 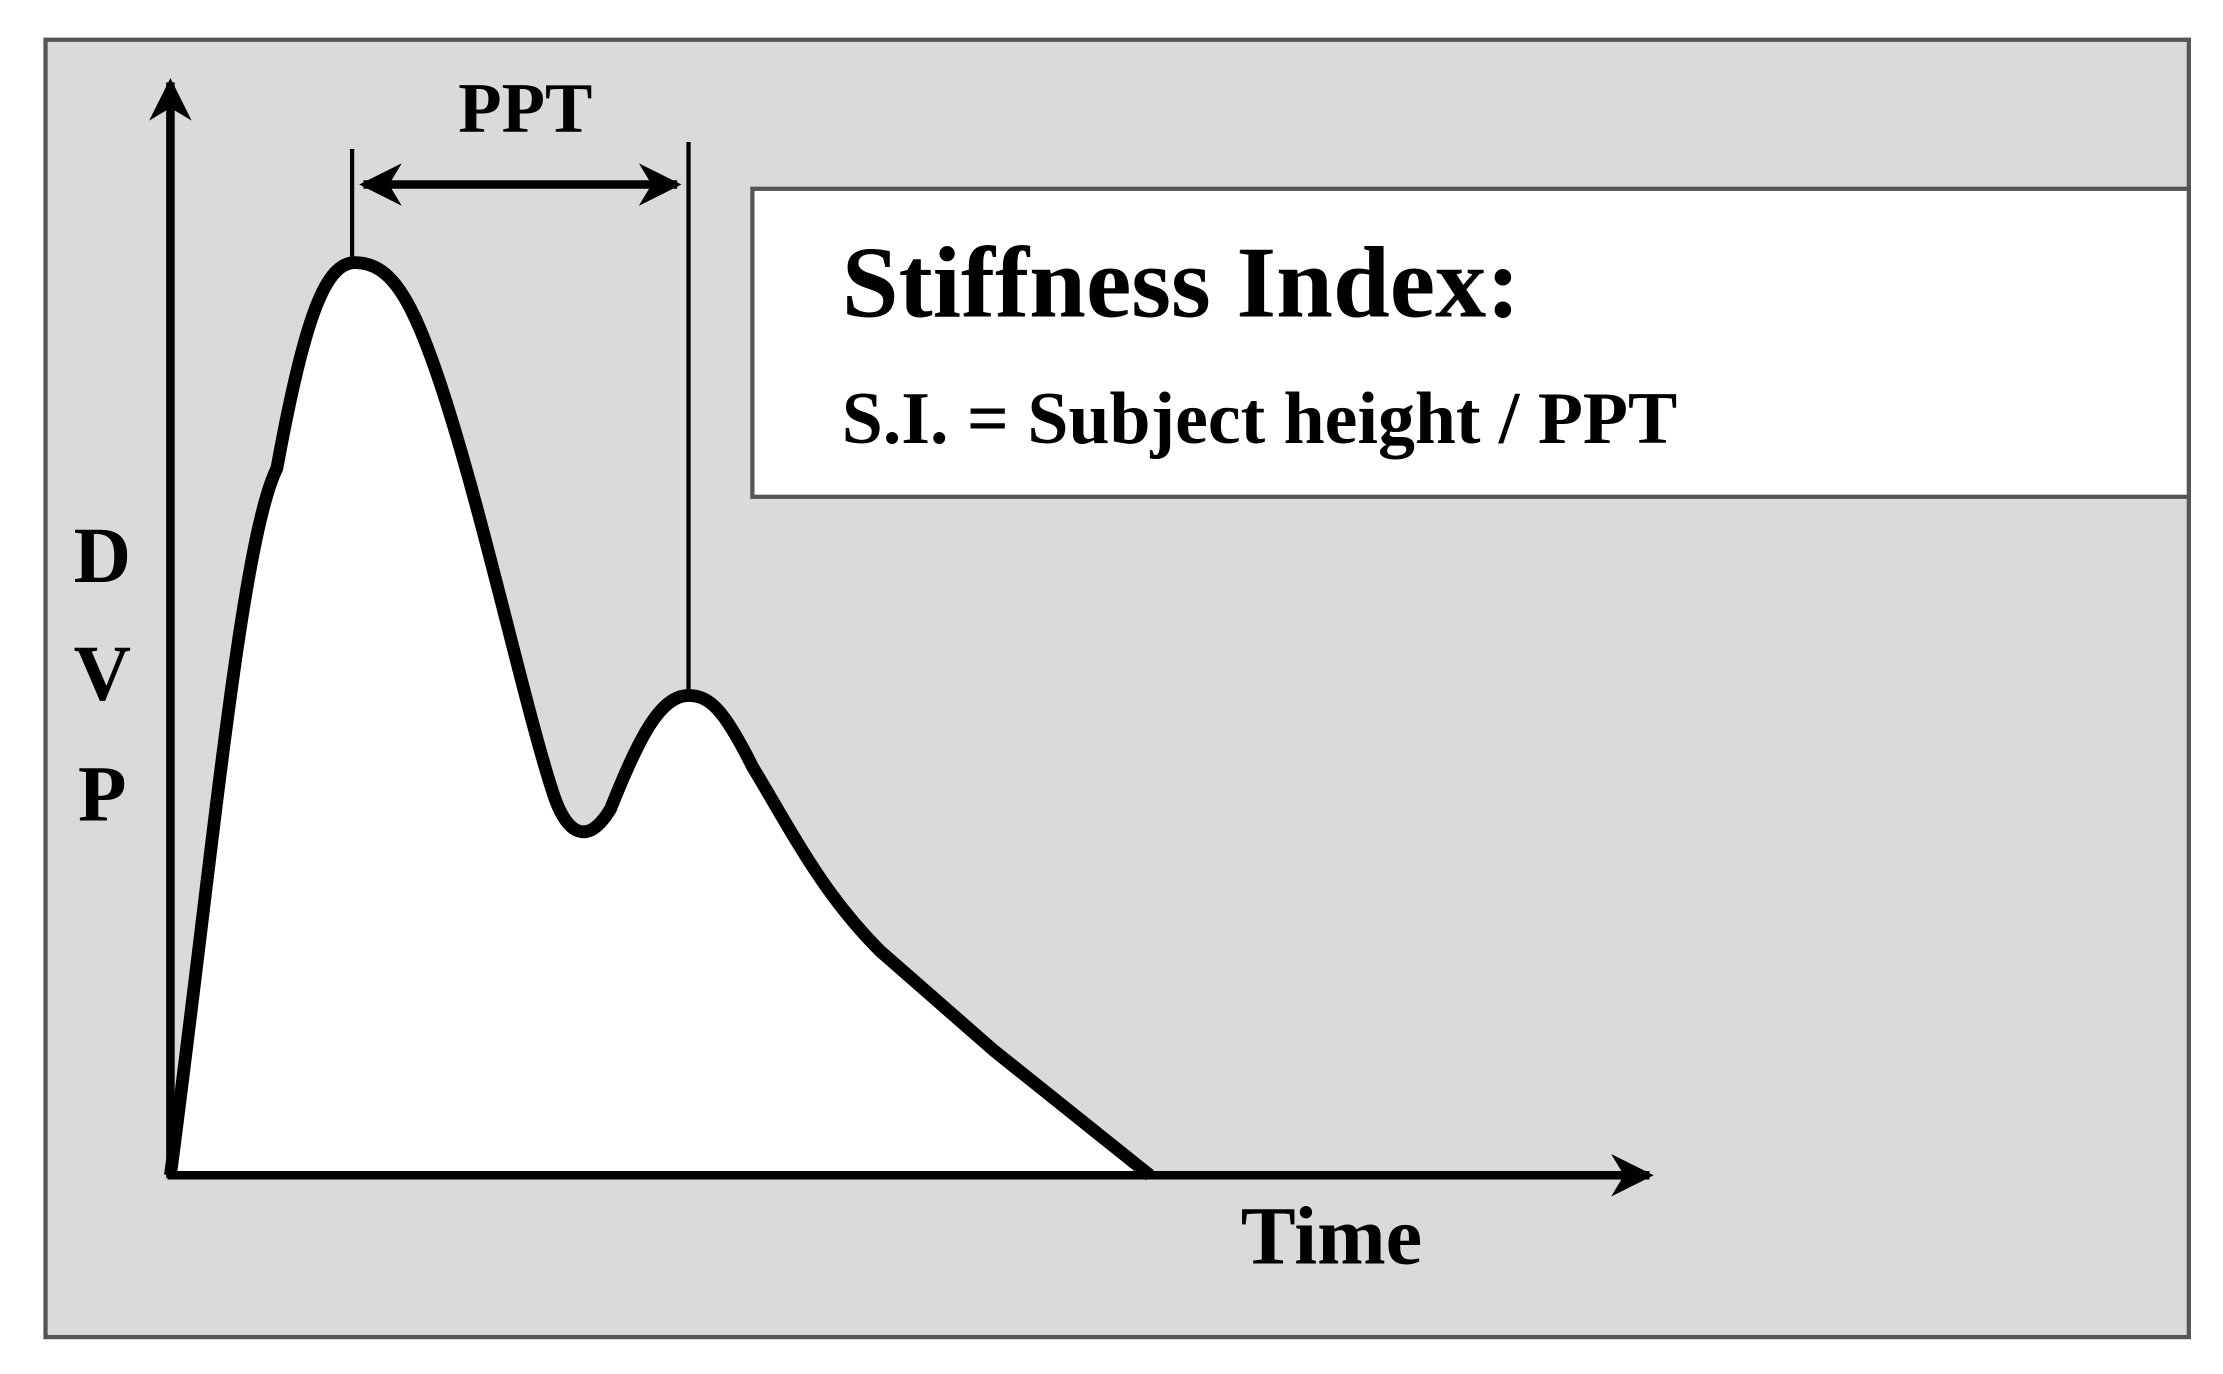 I want to click on y-axis-letter: D, so click(x=102, y=556).